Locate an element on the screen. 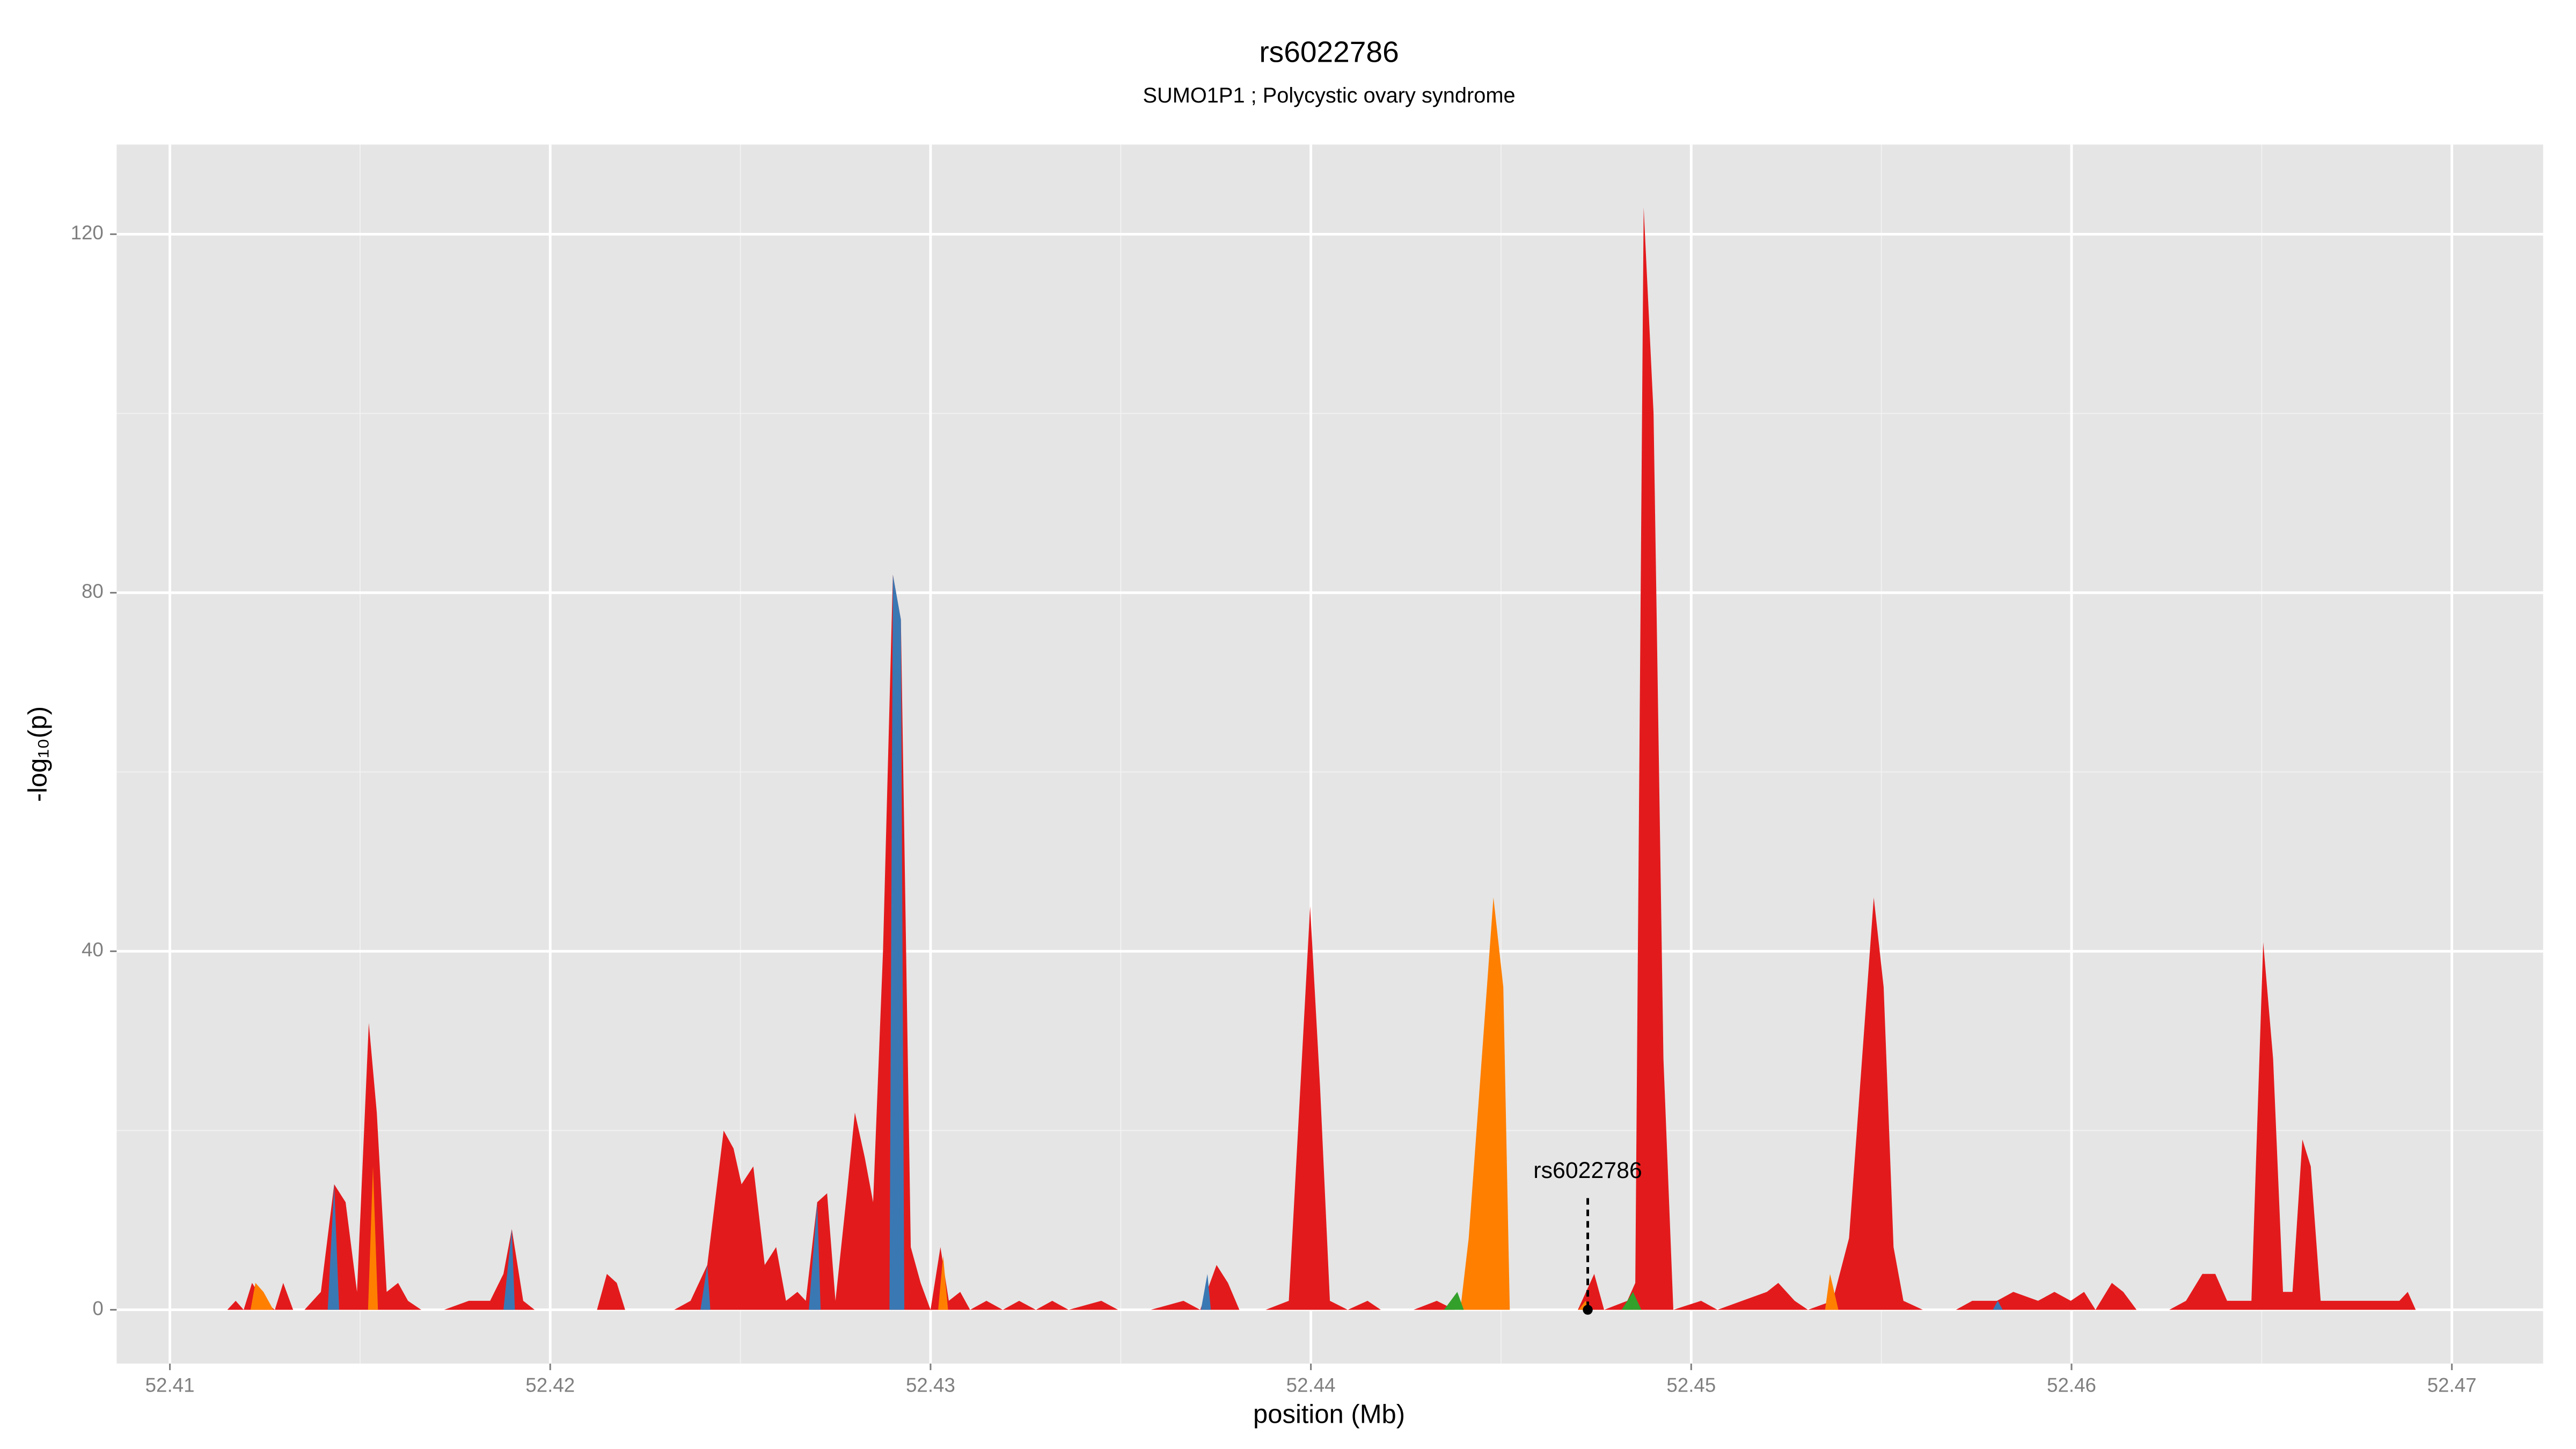  x-axis-title: position (Mb) is located at coordinates (1329, 1414).